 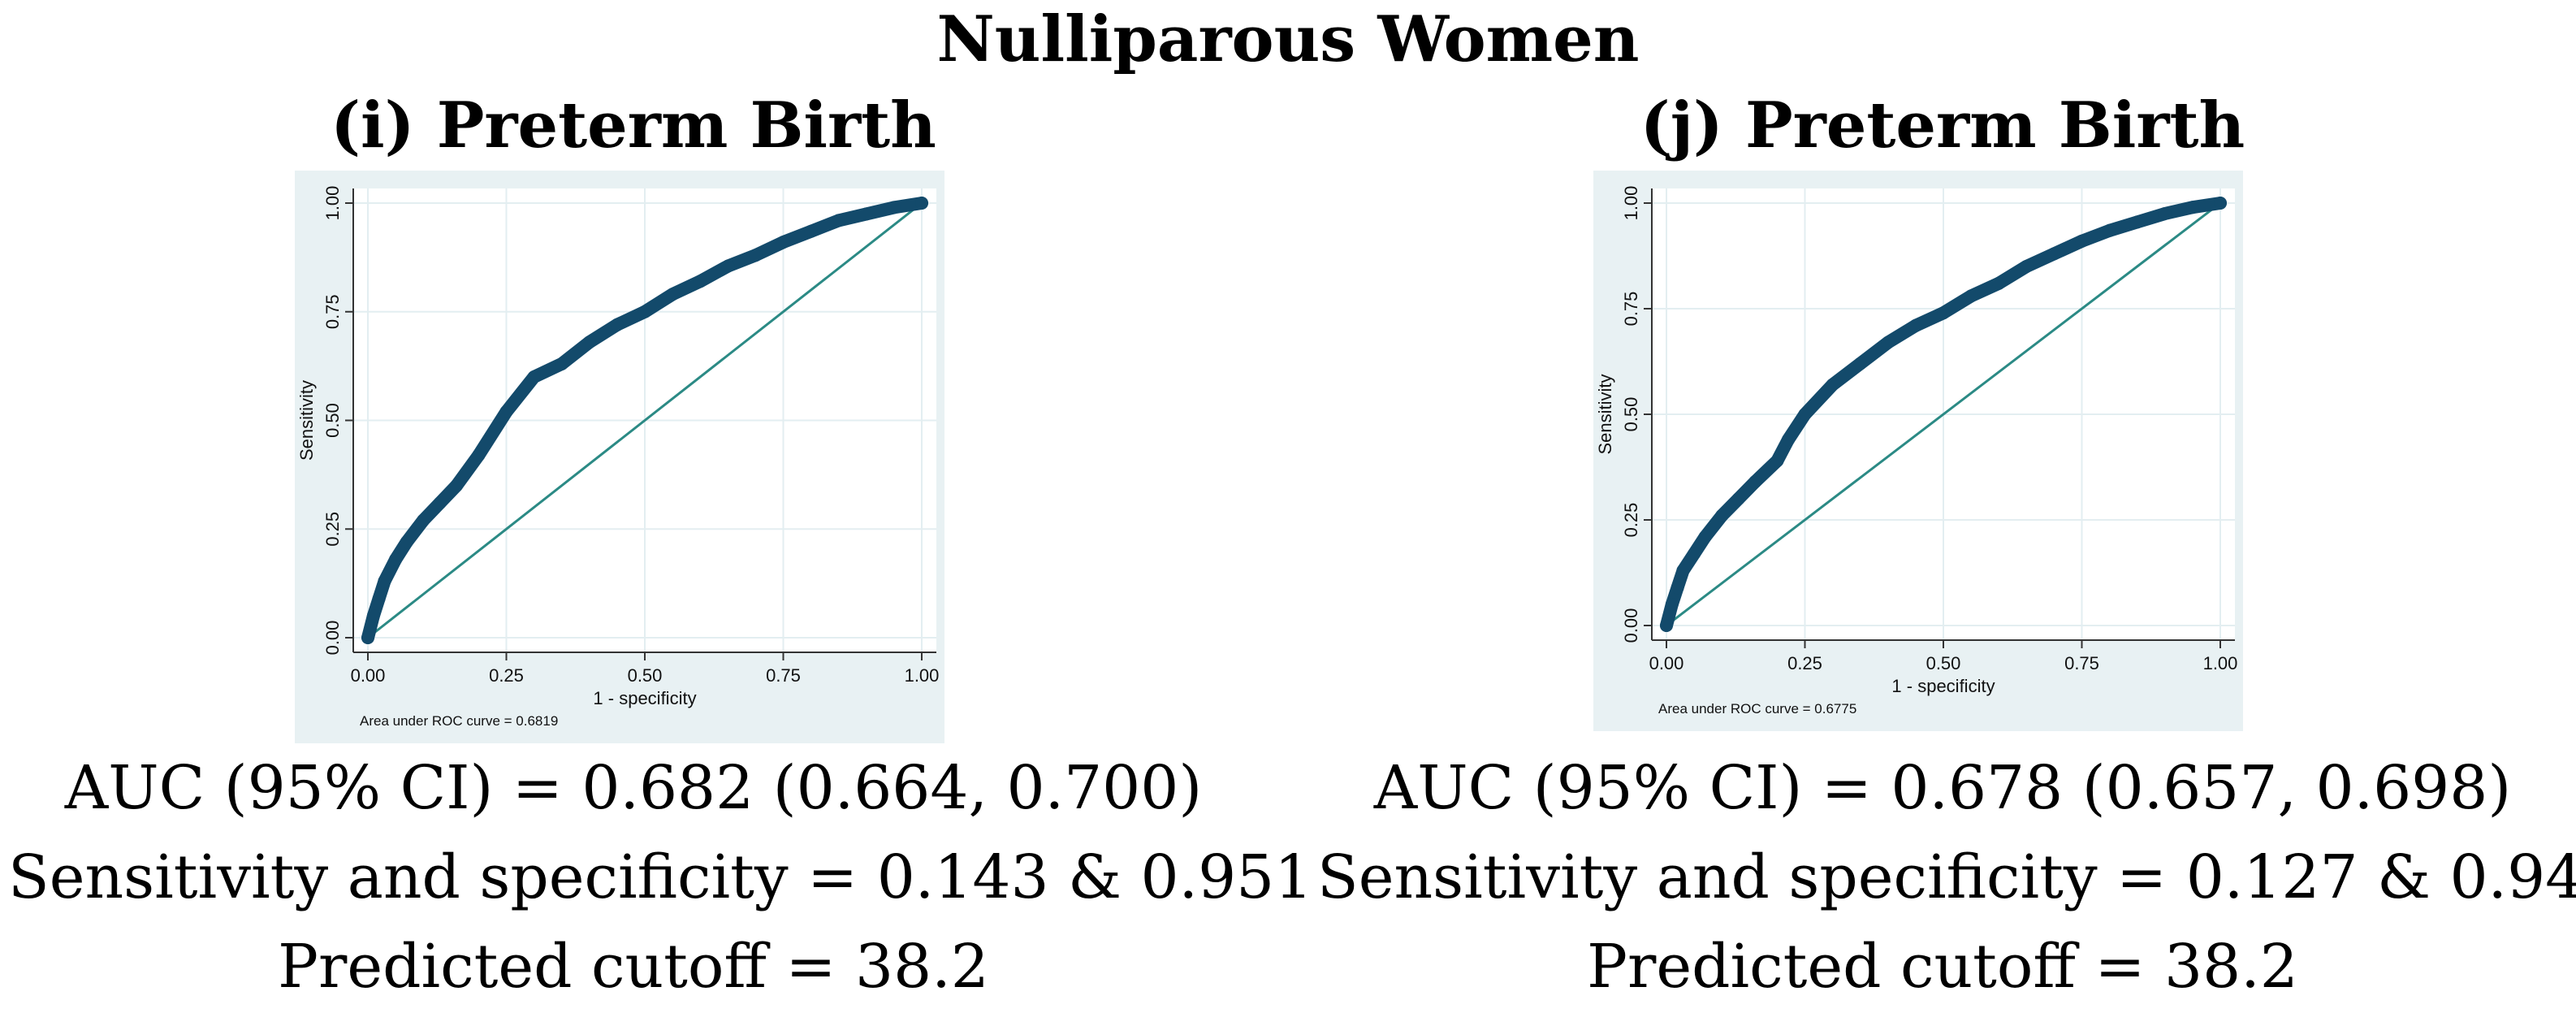 What do you see at coordinates (1757, 708) in the screenshot?
I see `auc-note: Area under ROC curve = 0.6775` at bounding box center [1757, 708].